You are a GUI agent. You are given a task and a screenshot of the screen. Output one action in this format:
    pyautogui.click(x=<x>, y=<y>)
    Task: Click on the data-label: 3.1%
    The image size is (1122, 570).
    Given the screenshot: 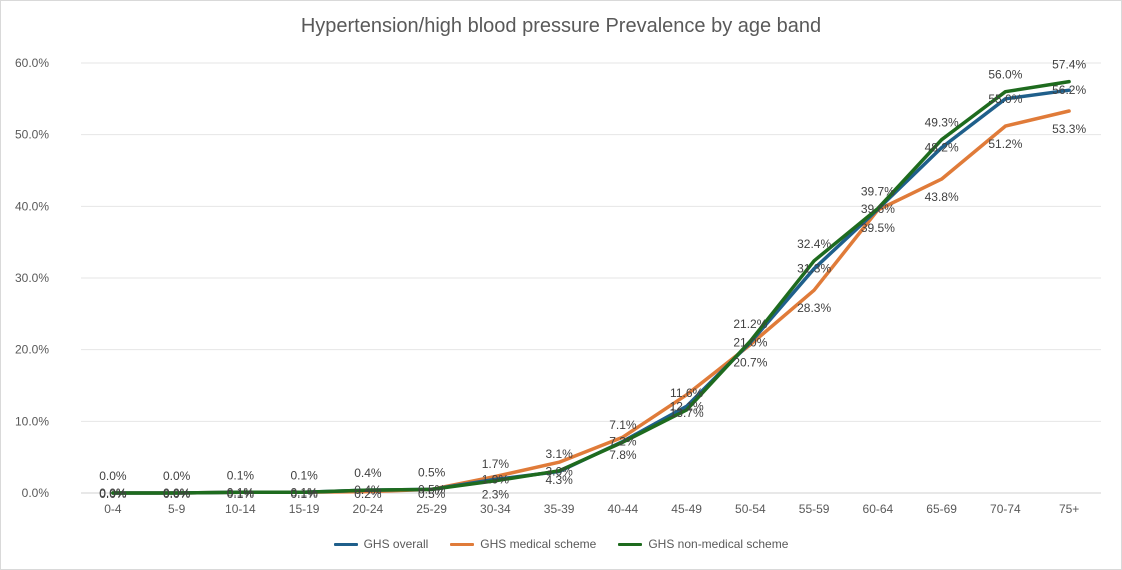 What is the action you would take?
    pyautogui.click(x=559, y=454)
    